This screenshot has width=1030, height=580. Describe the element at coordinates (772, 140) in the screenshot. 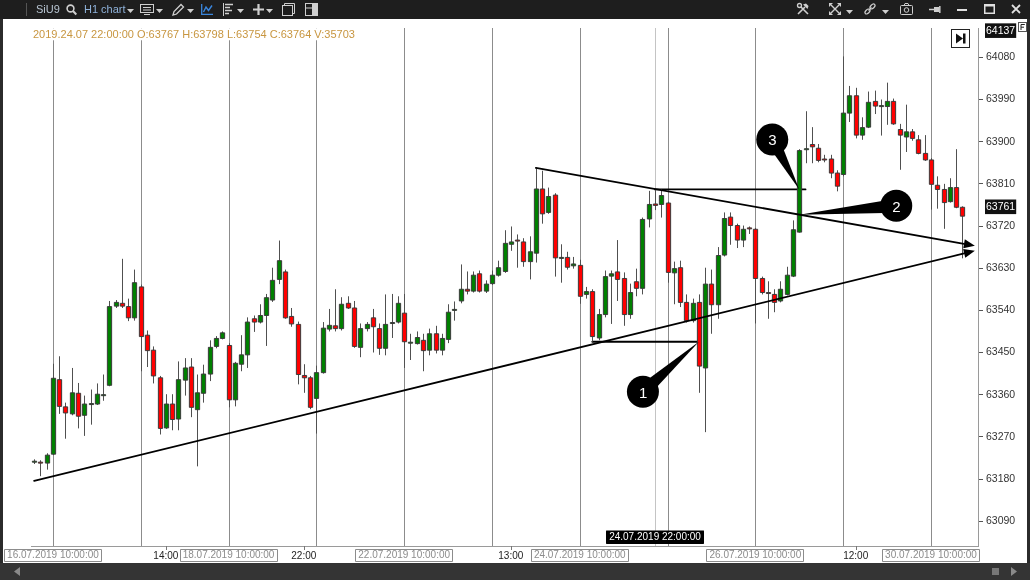

I see `annotation: 3` at that location.